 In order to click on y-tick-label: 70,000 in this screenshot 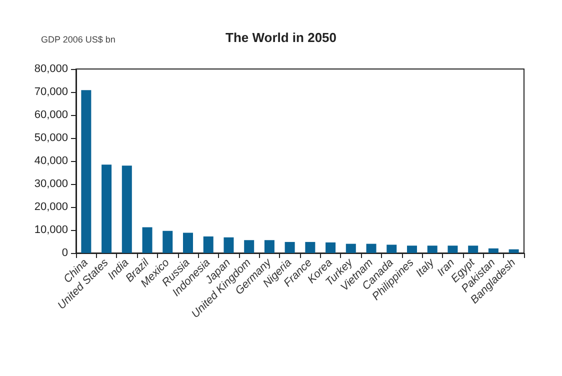, I will do `click(51, 92)`.